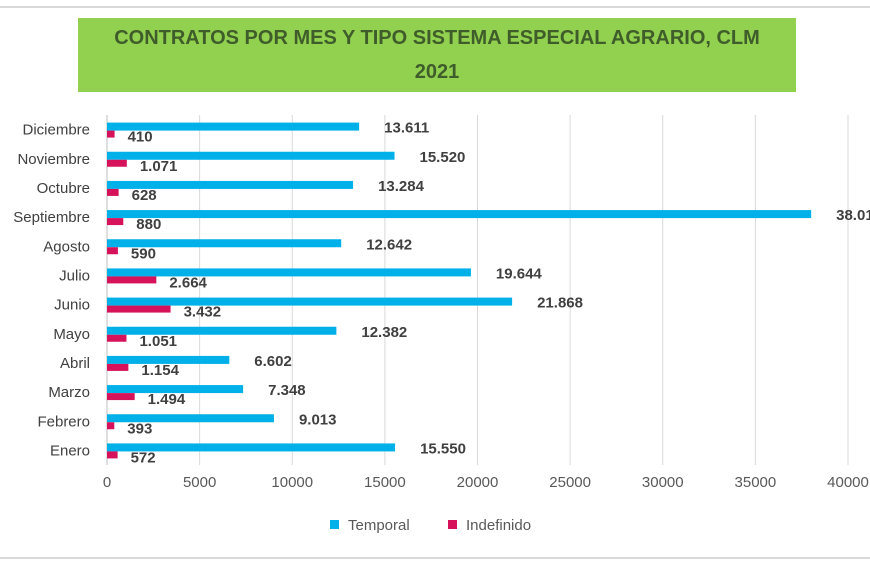 This screenshot has width=870, height=565. What do you see at coordinates (452, 524) in the screenshot?
I see `legend-swatch-indefinido` at bounding box center [452, 524].